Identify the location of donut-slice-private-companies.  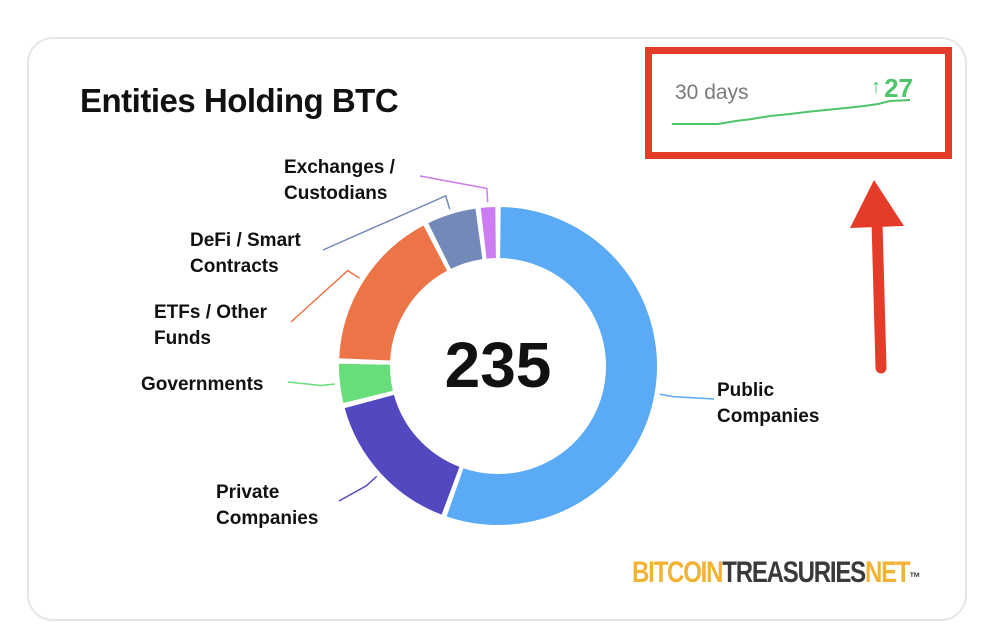
(402, 455).